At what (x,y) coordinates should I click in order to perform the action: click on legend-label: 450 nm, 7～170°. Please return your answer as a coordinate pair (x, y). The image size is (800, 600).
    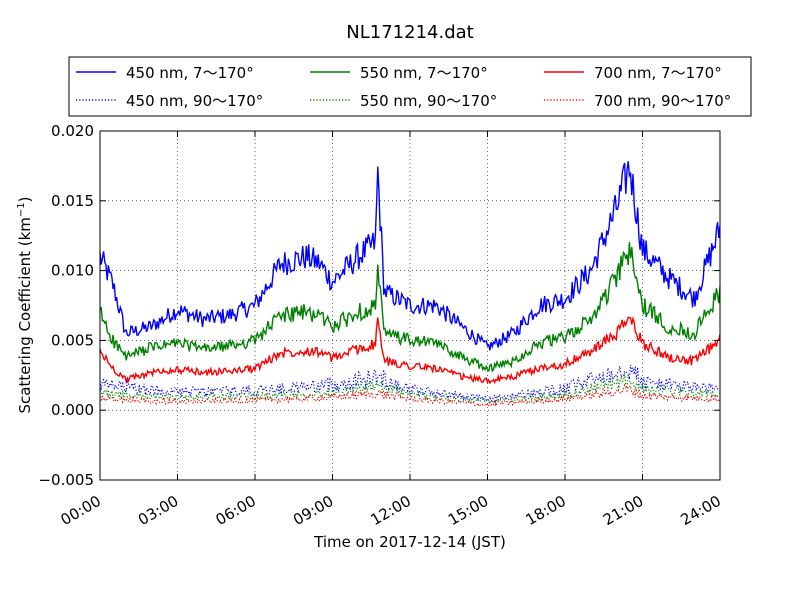
    Looking at the image, I should click on (190, 73).